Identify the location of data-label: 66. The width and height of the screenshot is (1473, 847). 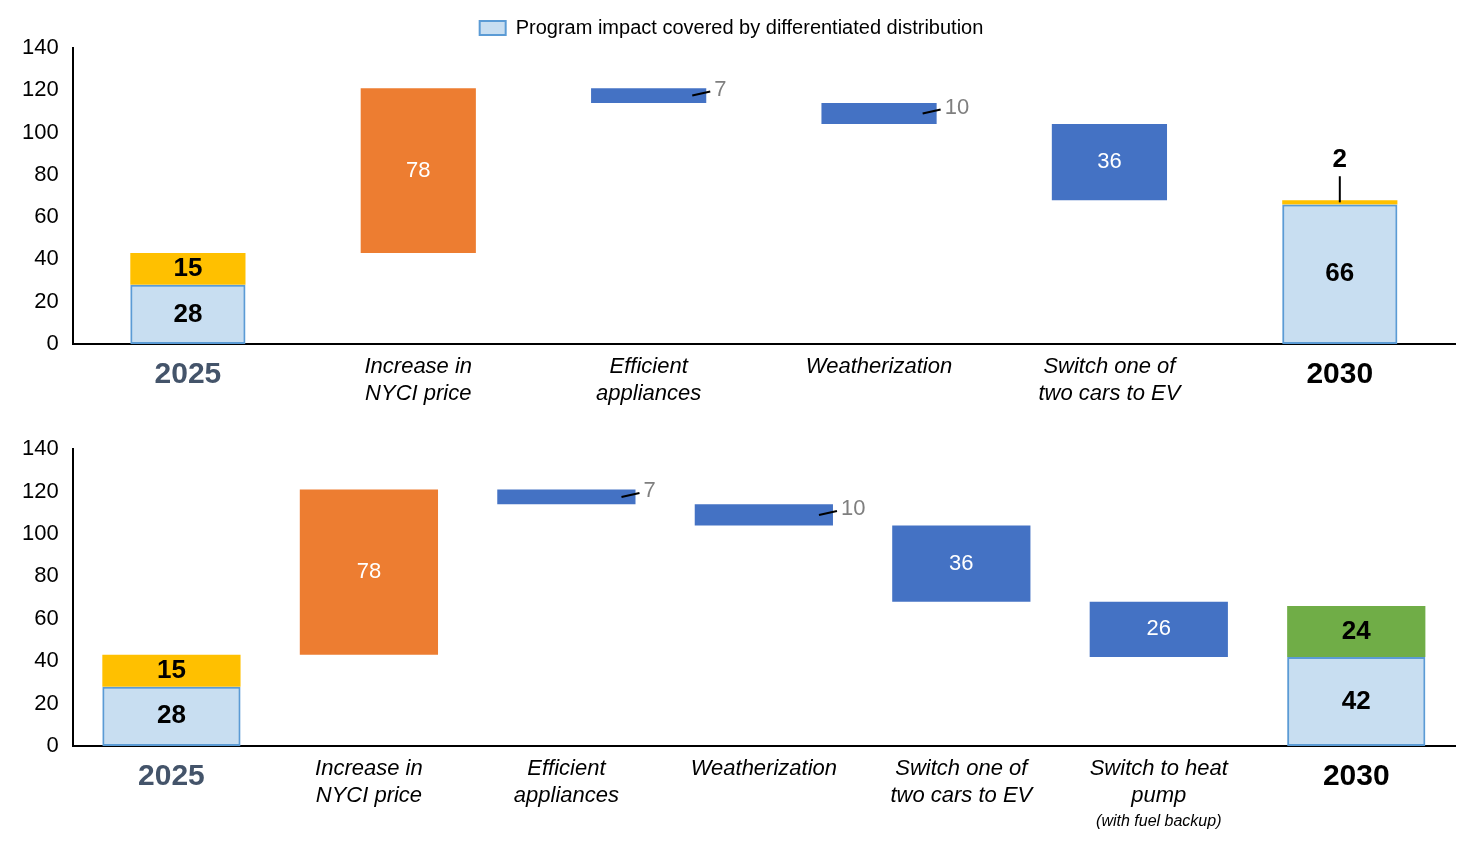
(1340, 272).